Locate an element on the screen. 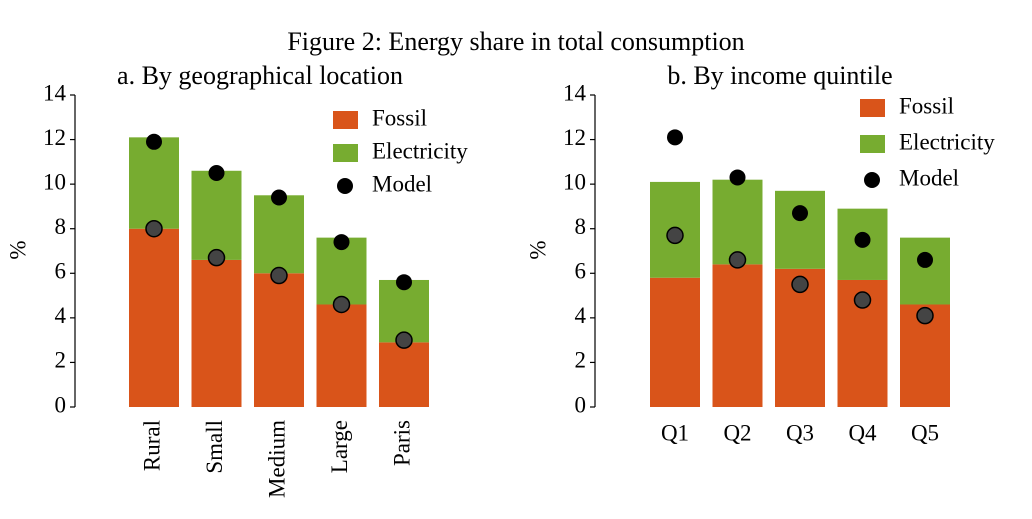  x-tick-label: Q2 is located at coordinates (737, 432).